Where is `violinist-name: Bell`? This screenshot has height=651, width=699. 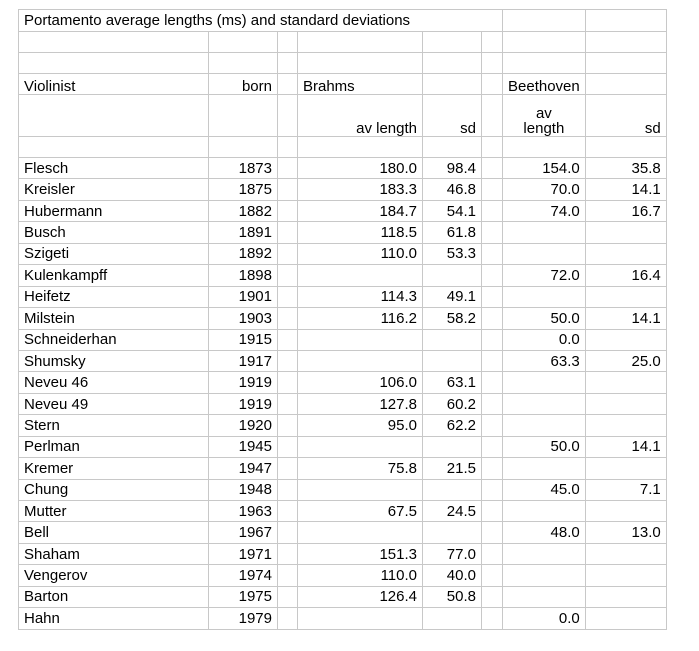
violinist-name: Bell is located at coordinates (113, 532).